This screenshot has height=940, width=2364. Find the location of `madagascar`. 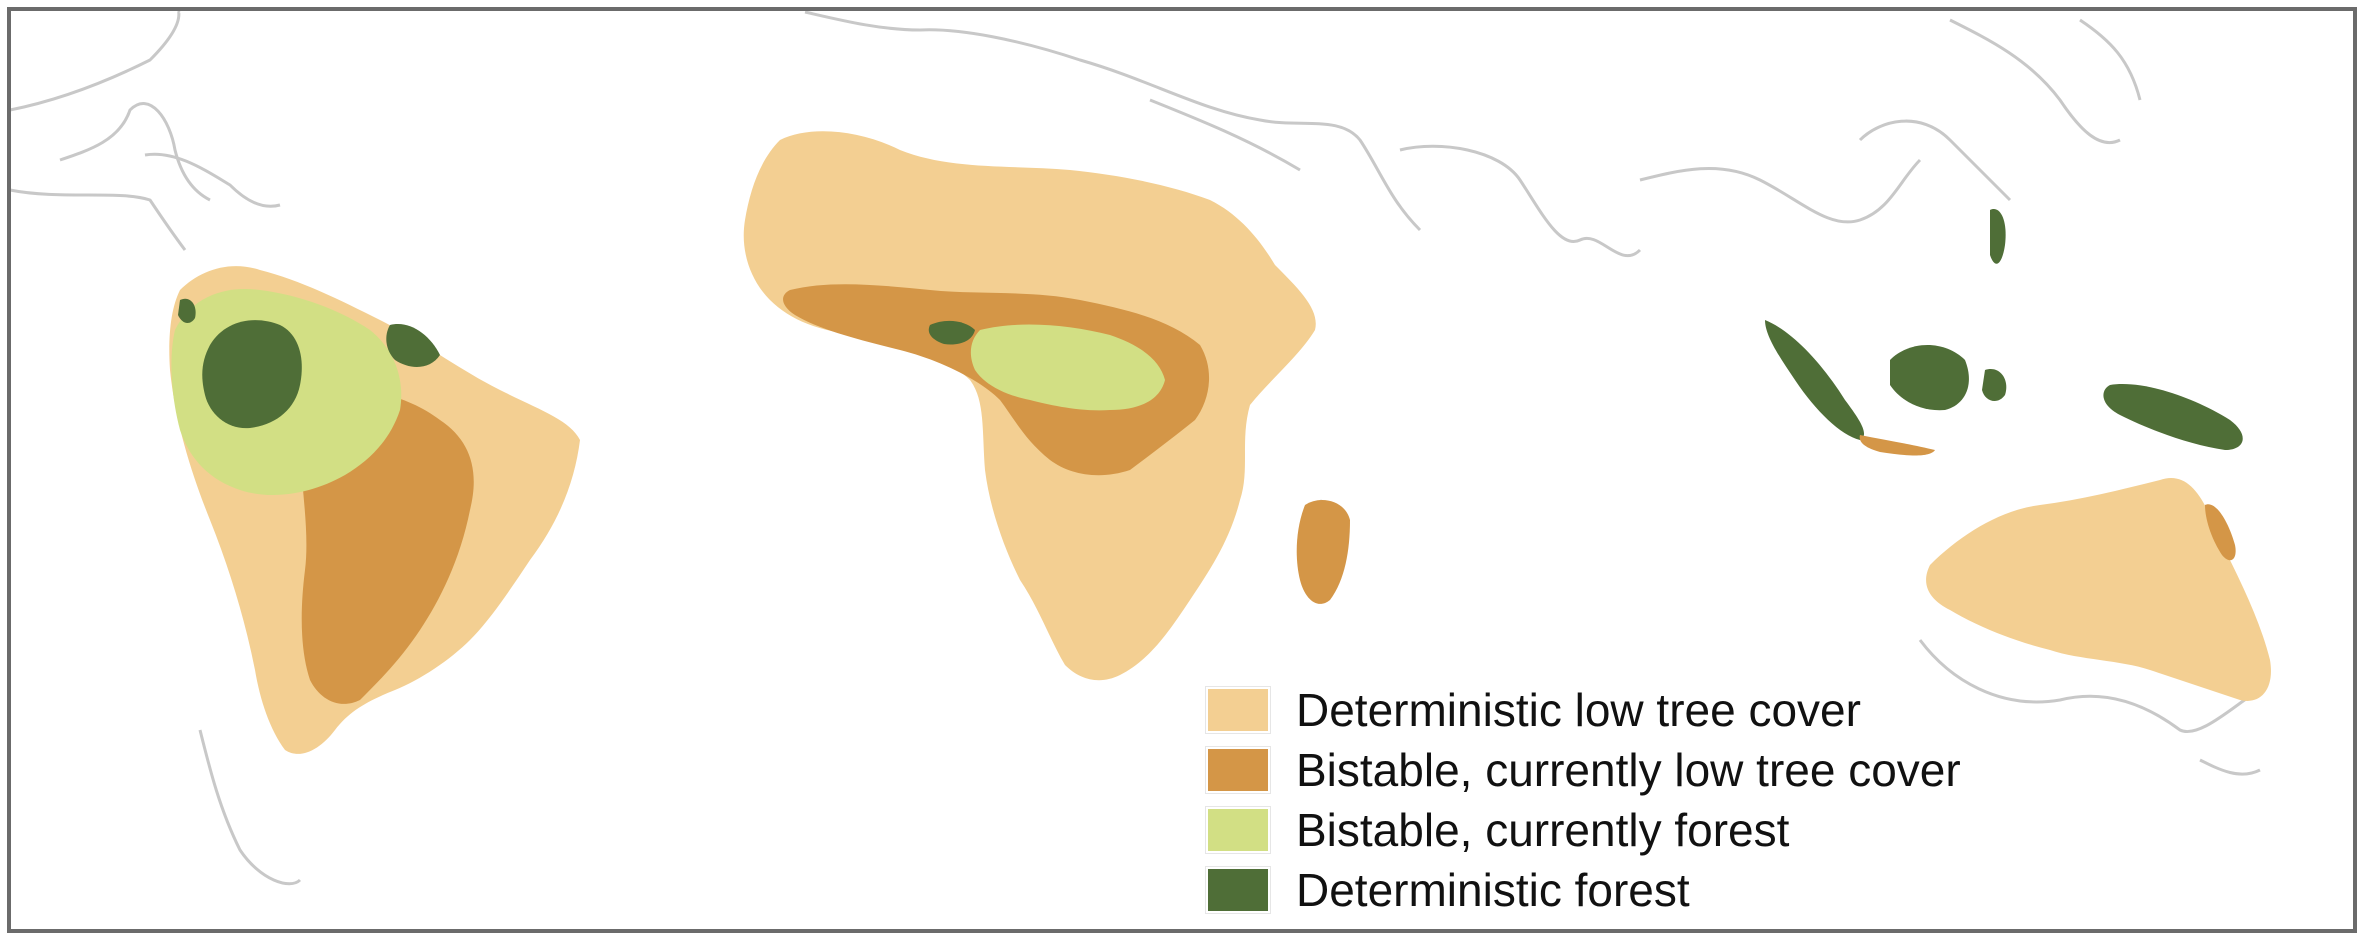

madagascar is located at coordinates (1323, 552).